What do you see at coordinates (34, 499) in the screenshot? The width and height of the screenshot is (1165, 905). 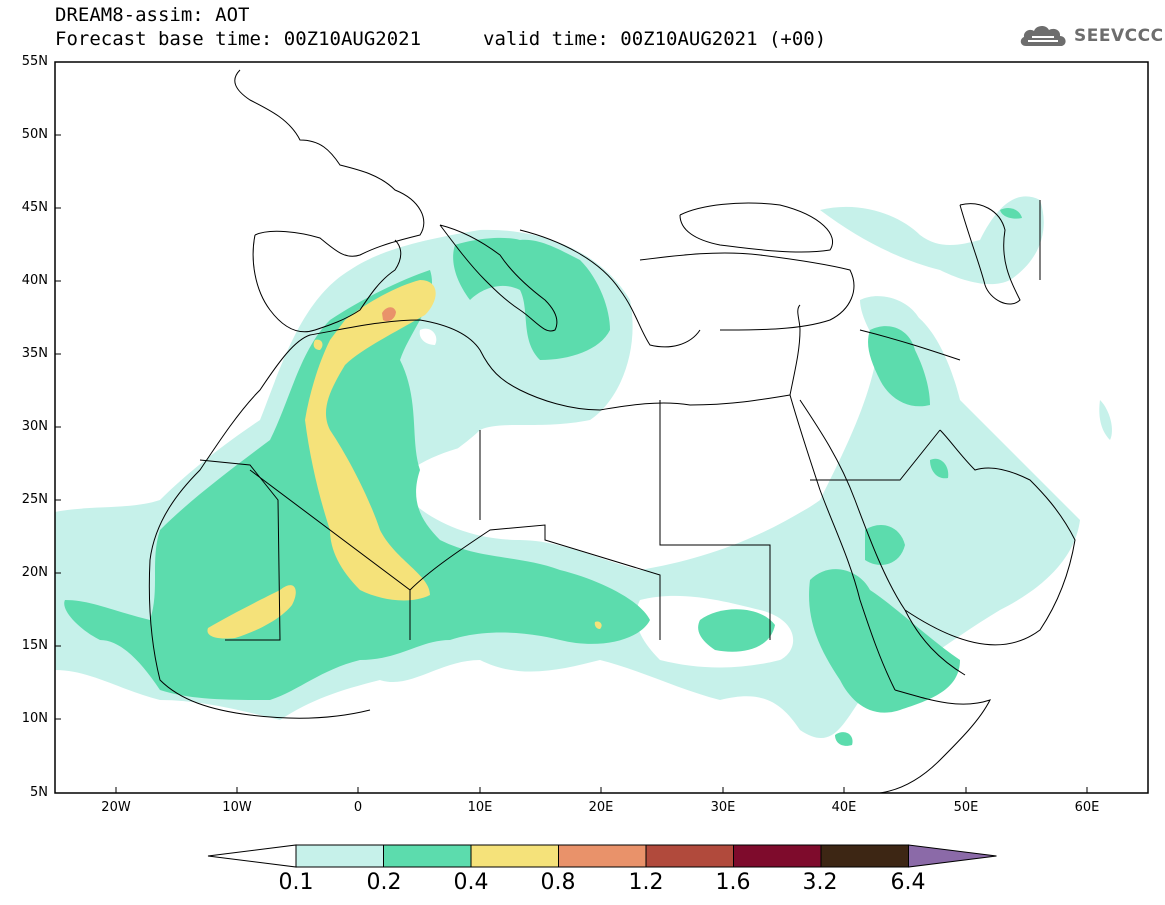 I see `lat-label-25n: 25N` at bounding box center [34, 499].